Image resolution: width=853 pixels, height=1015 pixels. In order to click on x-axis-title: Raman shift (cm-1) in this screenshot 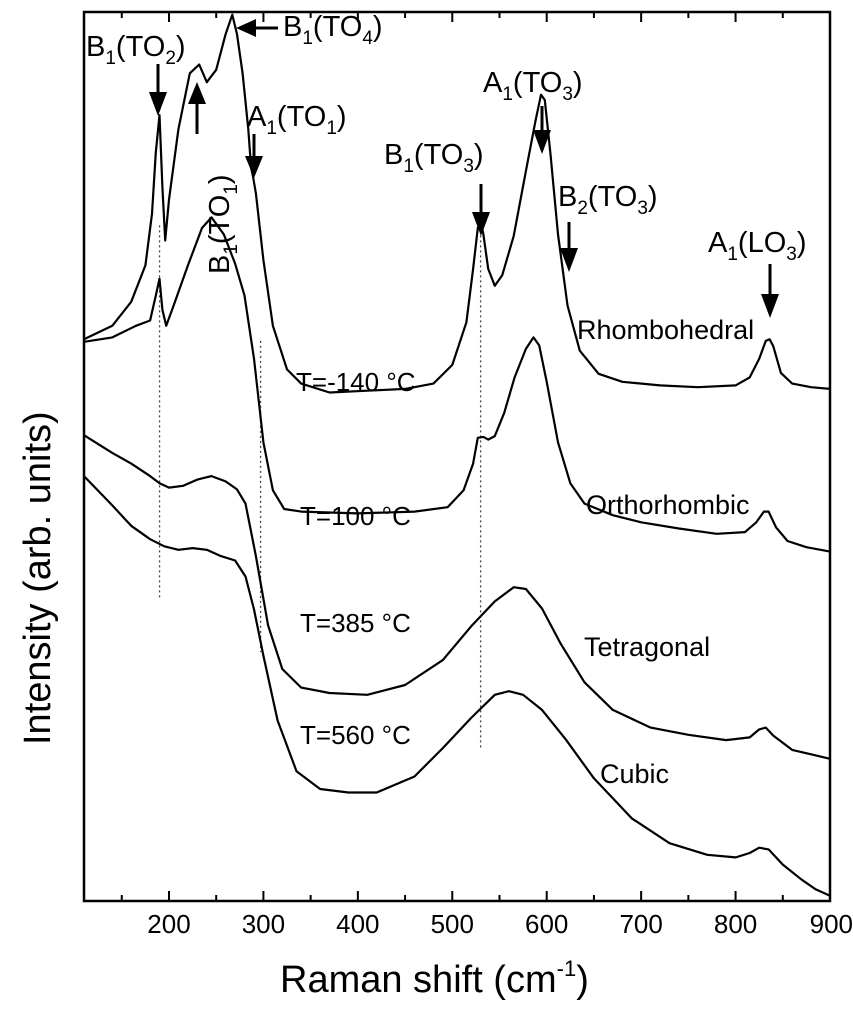, I will do `click(434, 978)`.